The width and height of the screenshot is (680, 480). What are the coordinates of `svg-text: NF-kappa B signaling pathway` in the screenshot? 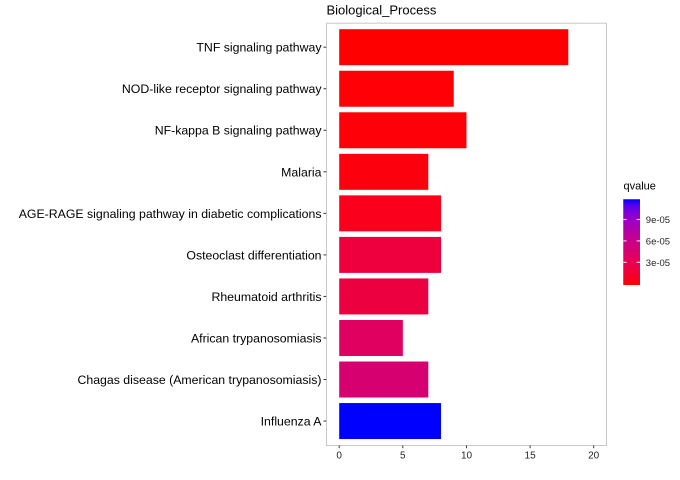 It's located at (239, 131).